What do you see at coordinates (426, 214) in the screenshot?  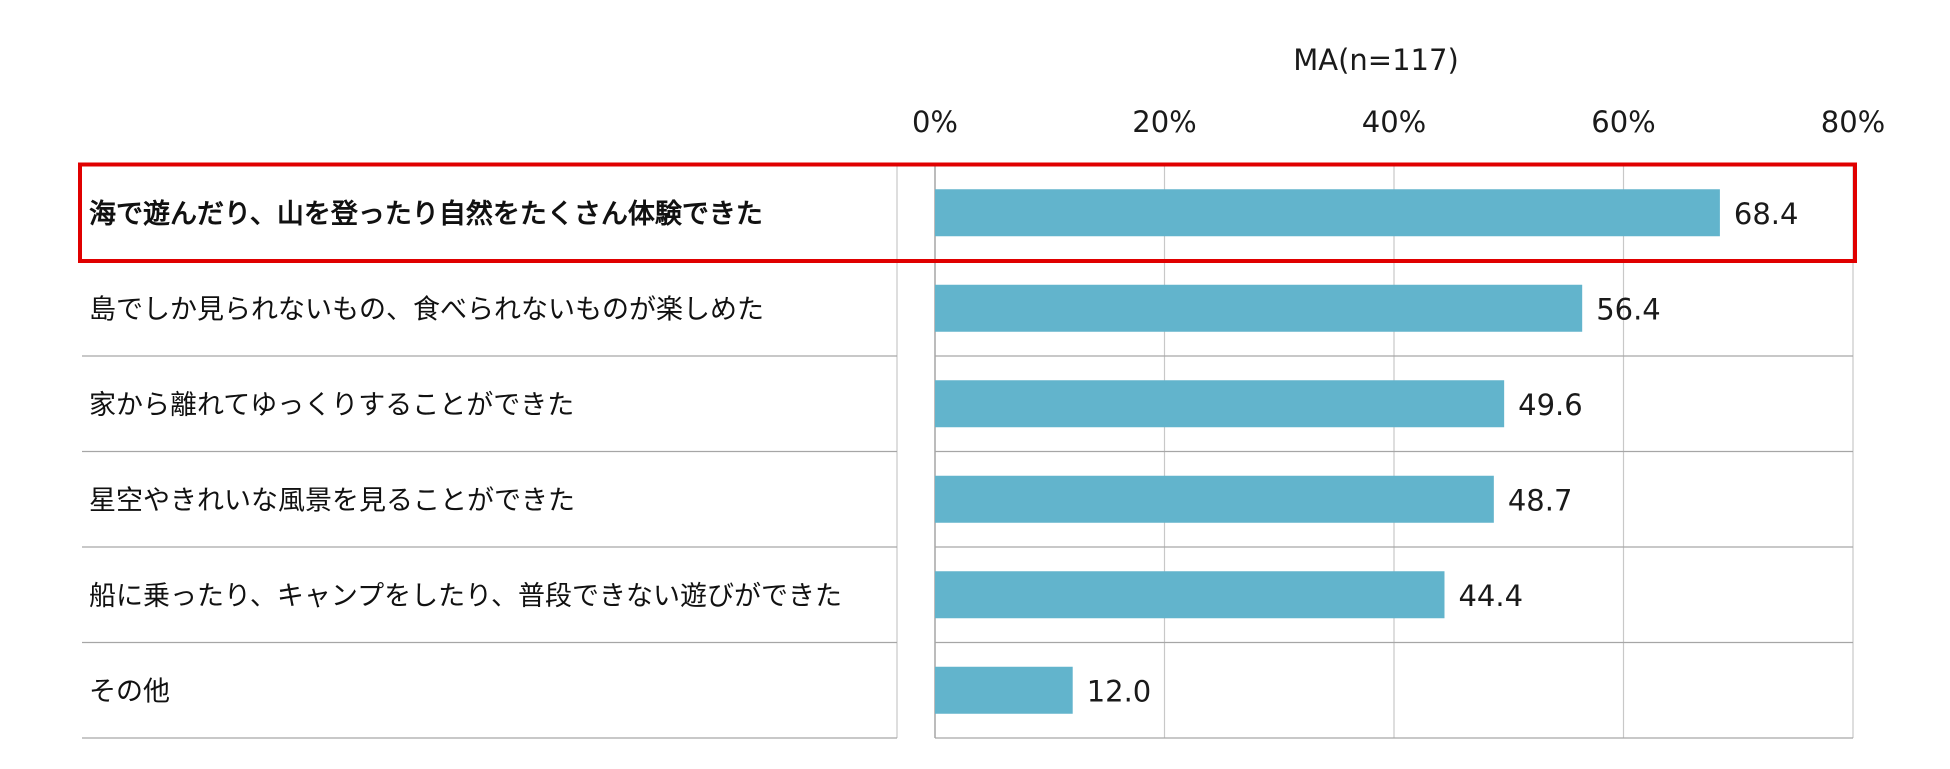 I see `category-label: 海で遊んだり、山を登ったり自然をたくさん体験できた` at bounding box center [426, 214].